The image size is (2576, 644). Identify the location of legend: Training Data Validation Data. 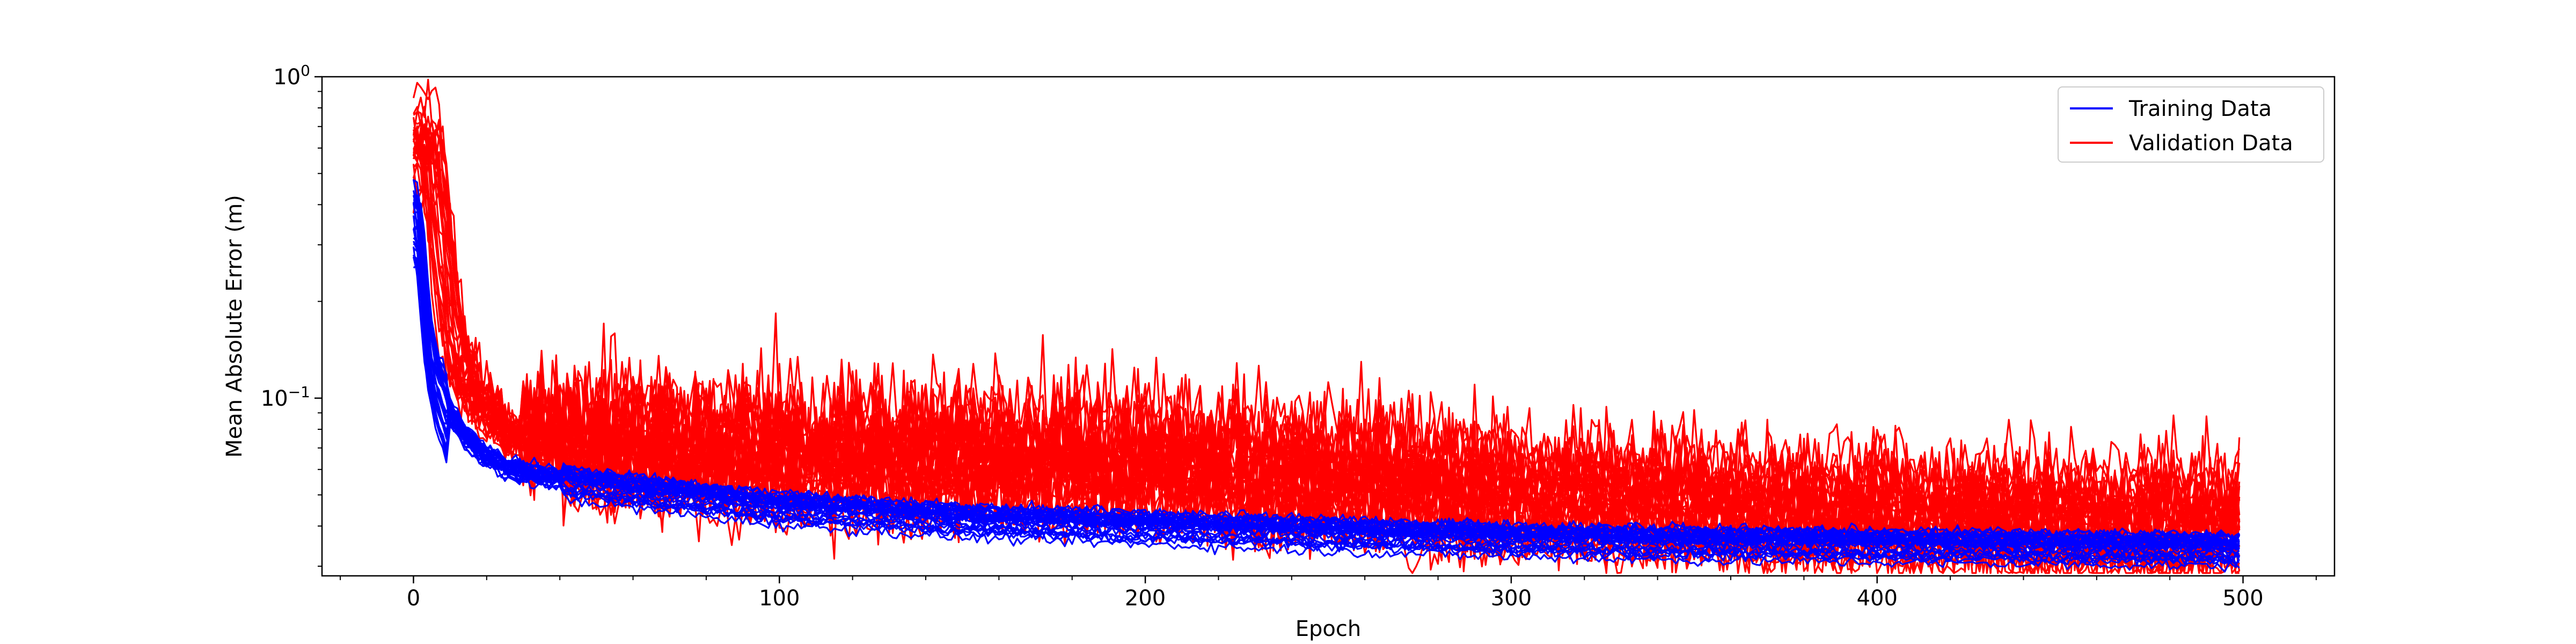
(2191, 124).